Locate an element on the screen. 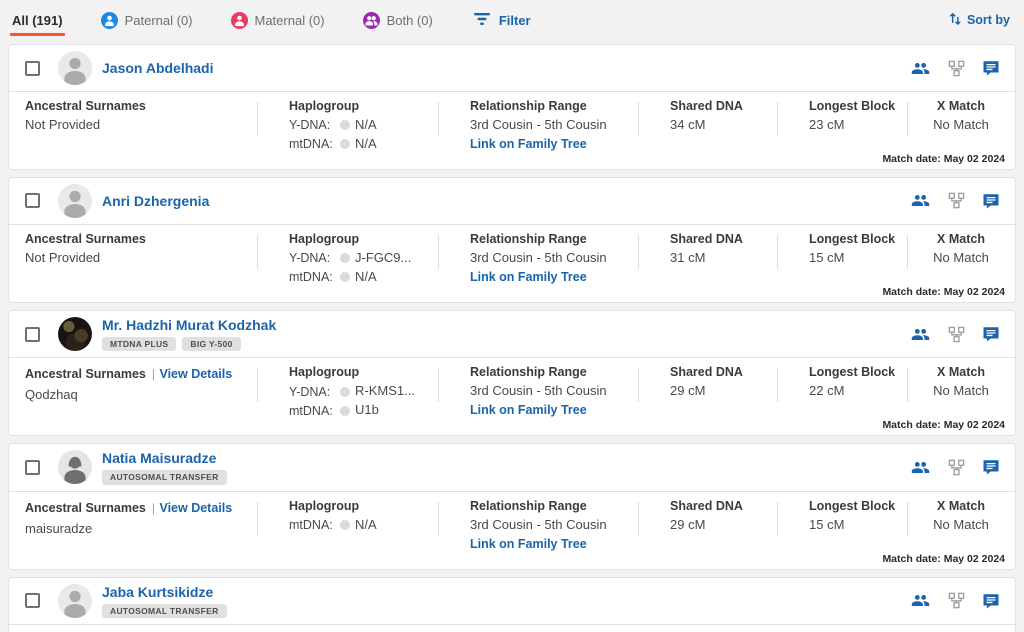  filter-lines-icon is located at coordinates (482, 20).